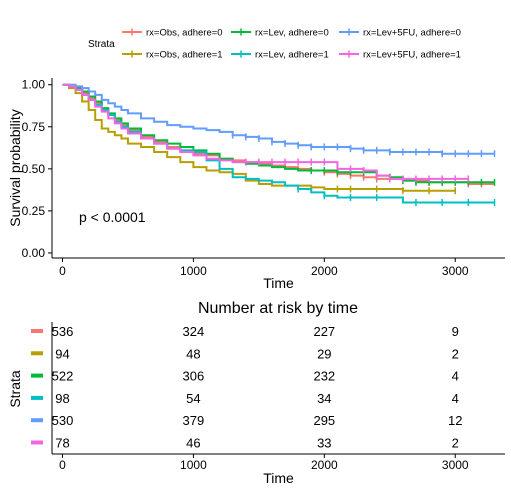 The height and width of the screenshot is (491, 511). I want to click on risk-cell: 34, so click(324, 398).